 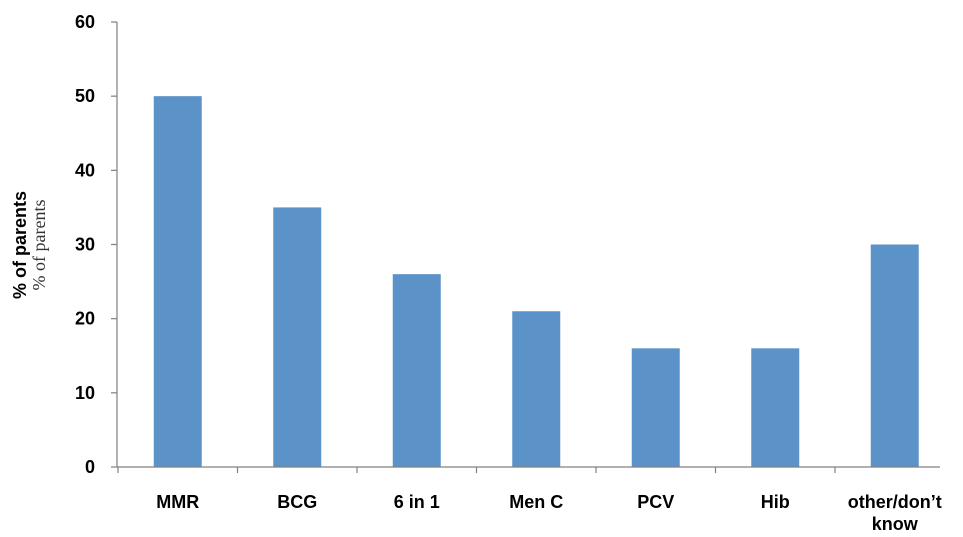 What do you see at coordinates (417, 502) in the screenshot?
I see `x-tick-label: 6 in 1` at bounding box center [417, 502].